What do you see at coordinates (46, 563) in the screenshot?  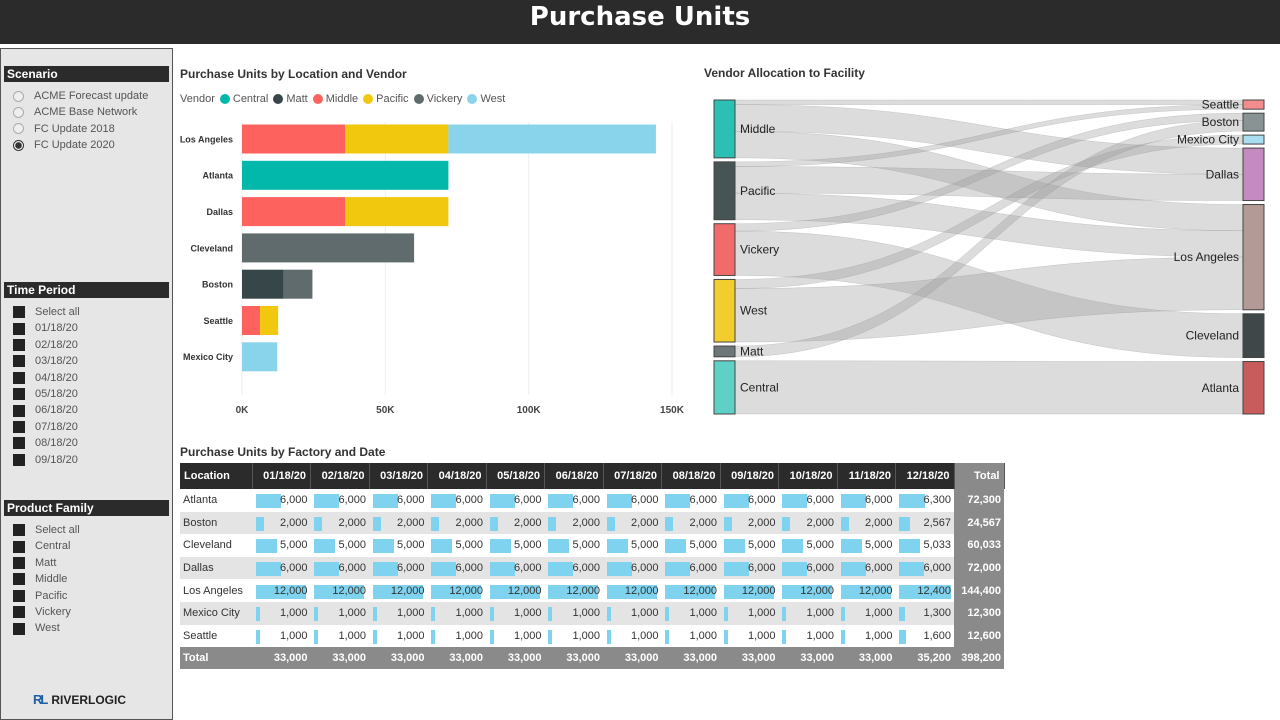 I see `product-family-option: Matt` at bounding box center [46, 563].